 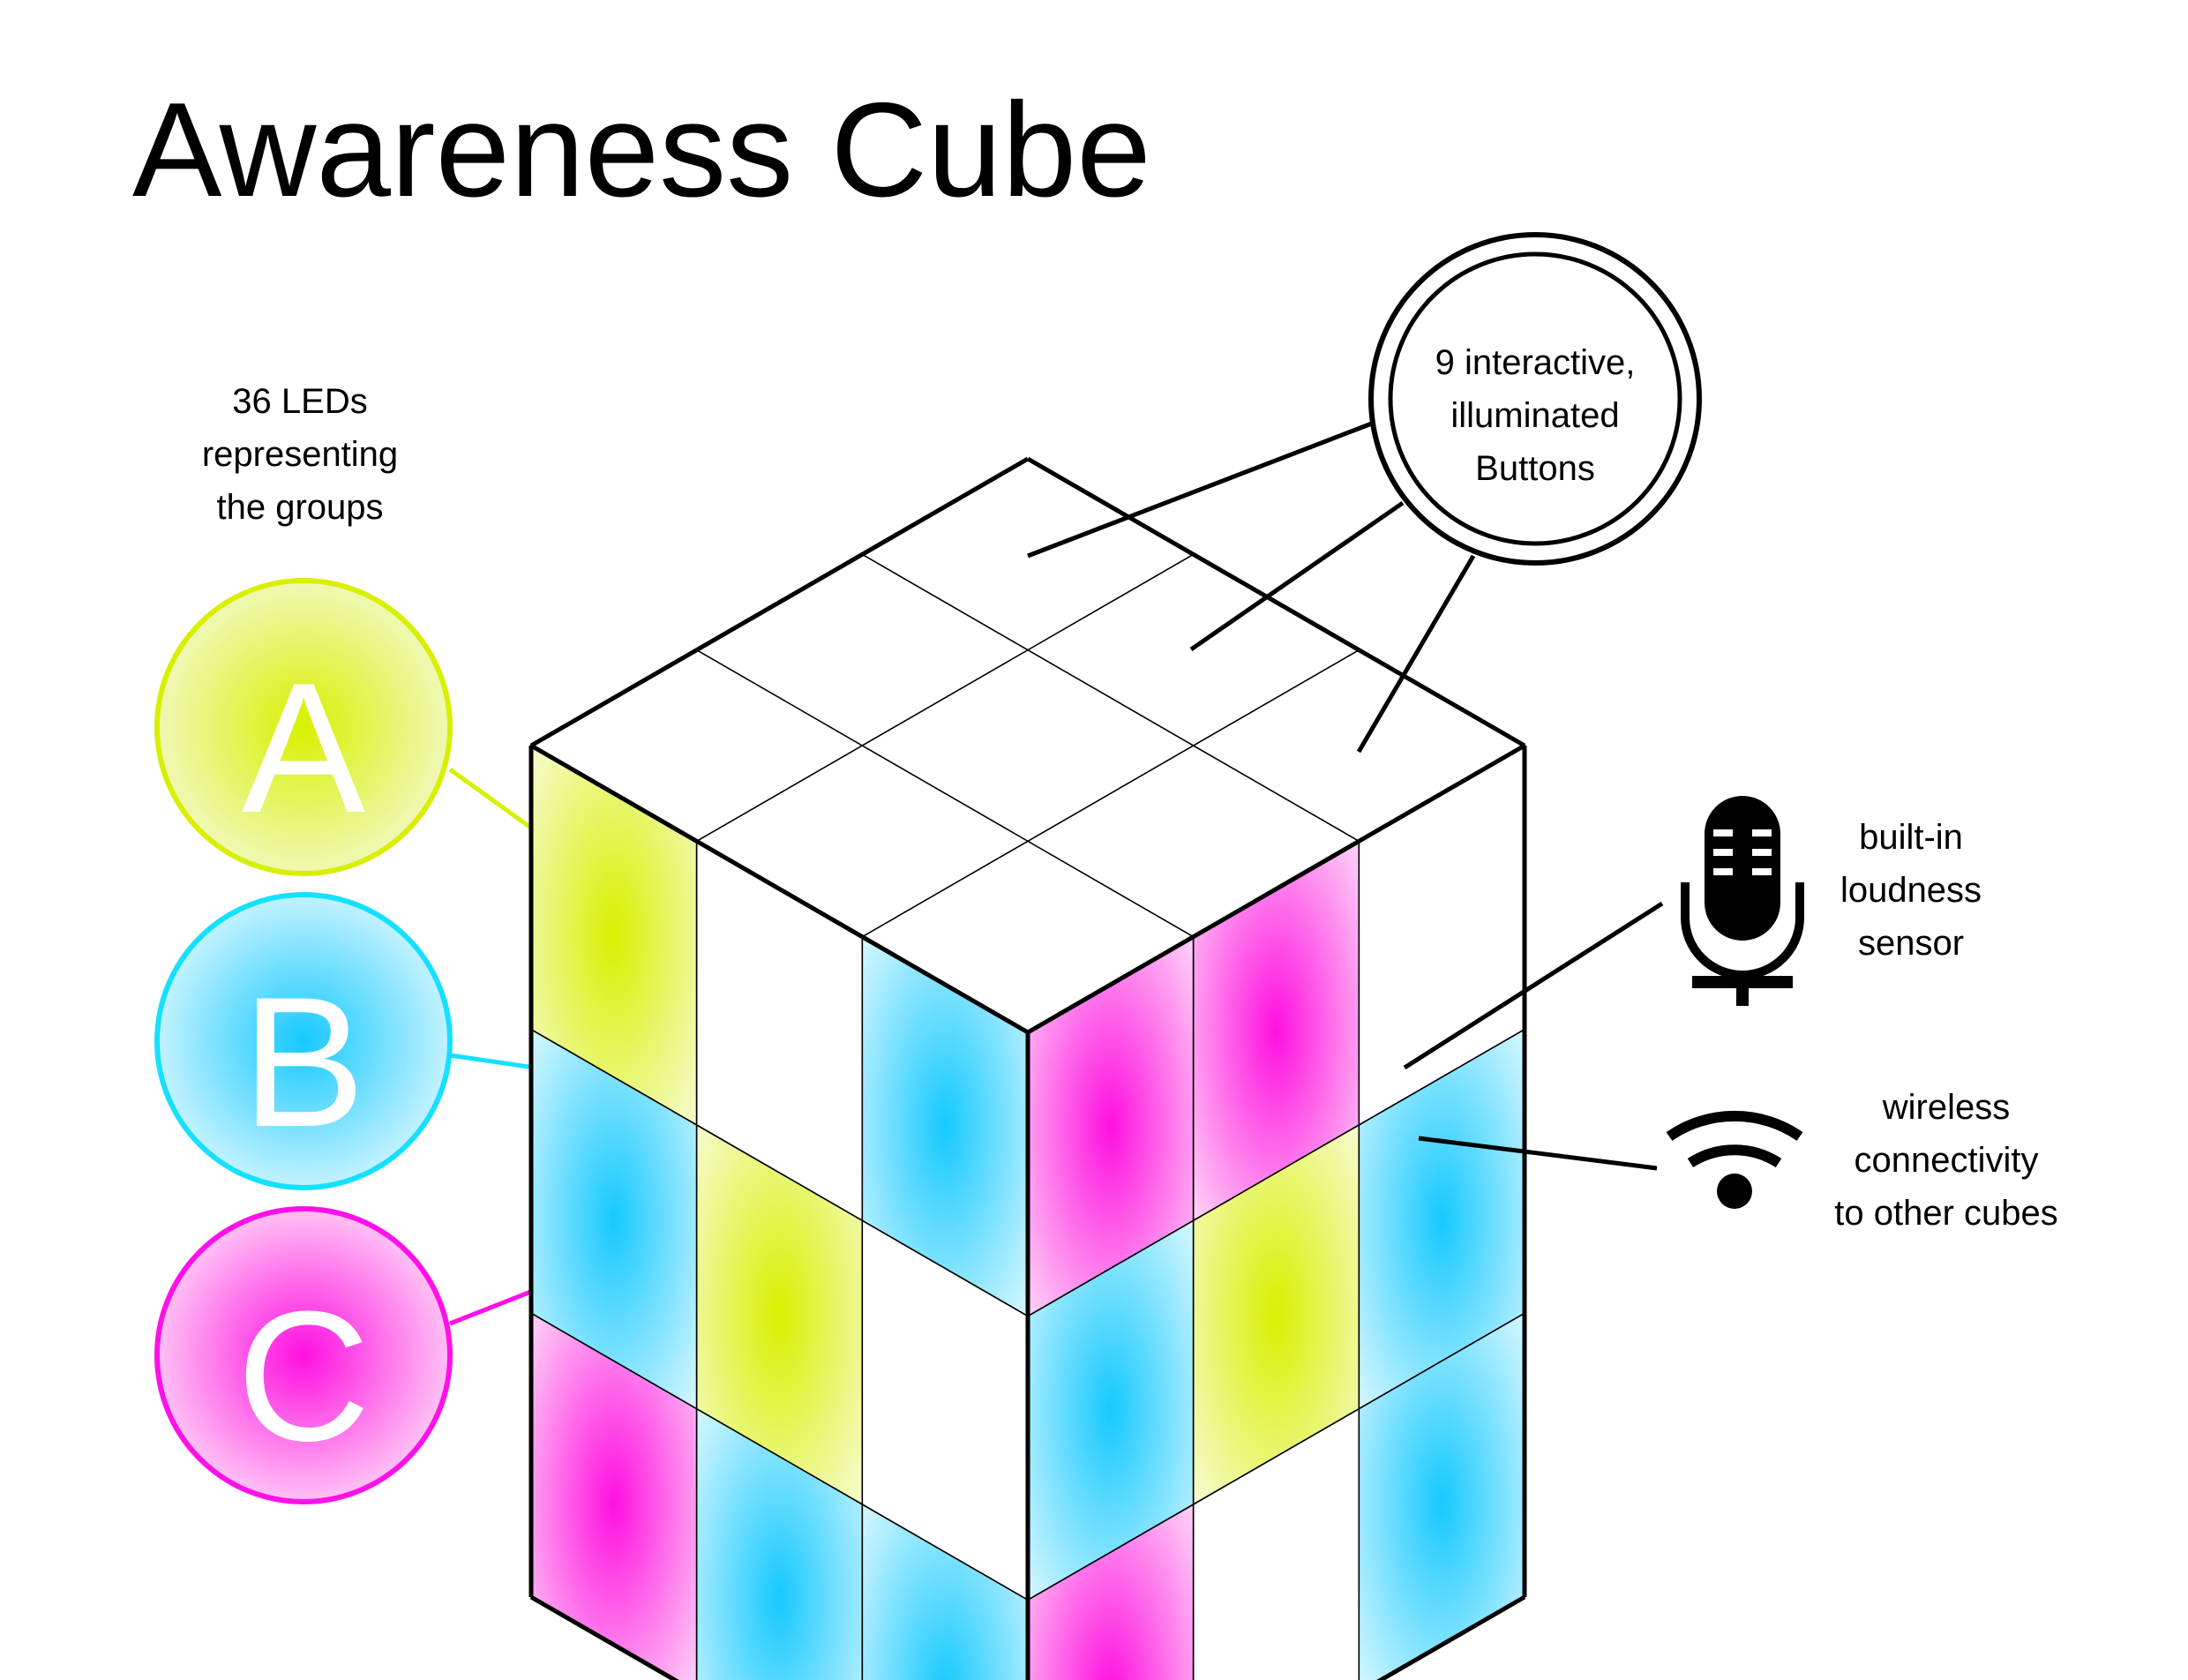 I want to click on leds-label-line-1: 36 LEDs, so click(x=299, y=401).